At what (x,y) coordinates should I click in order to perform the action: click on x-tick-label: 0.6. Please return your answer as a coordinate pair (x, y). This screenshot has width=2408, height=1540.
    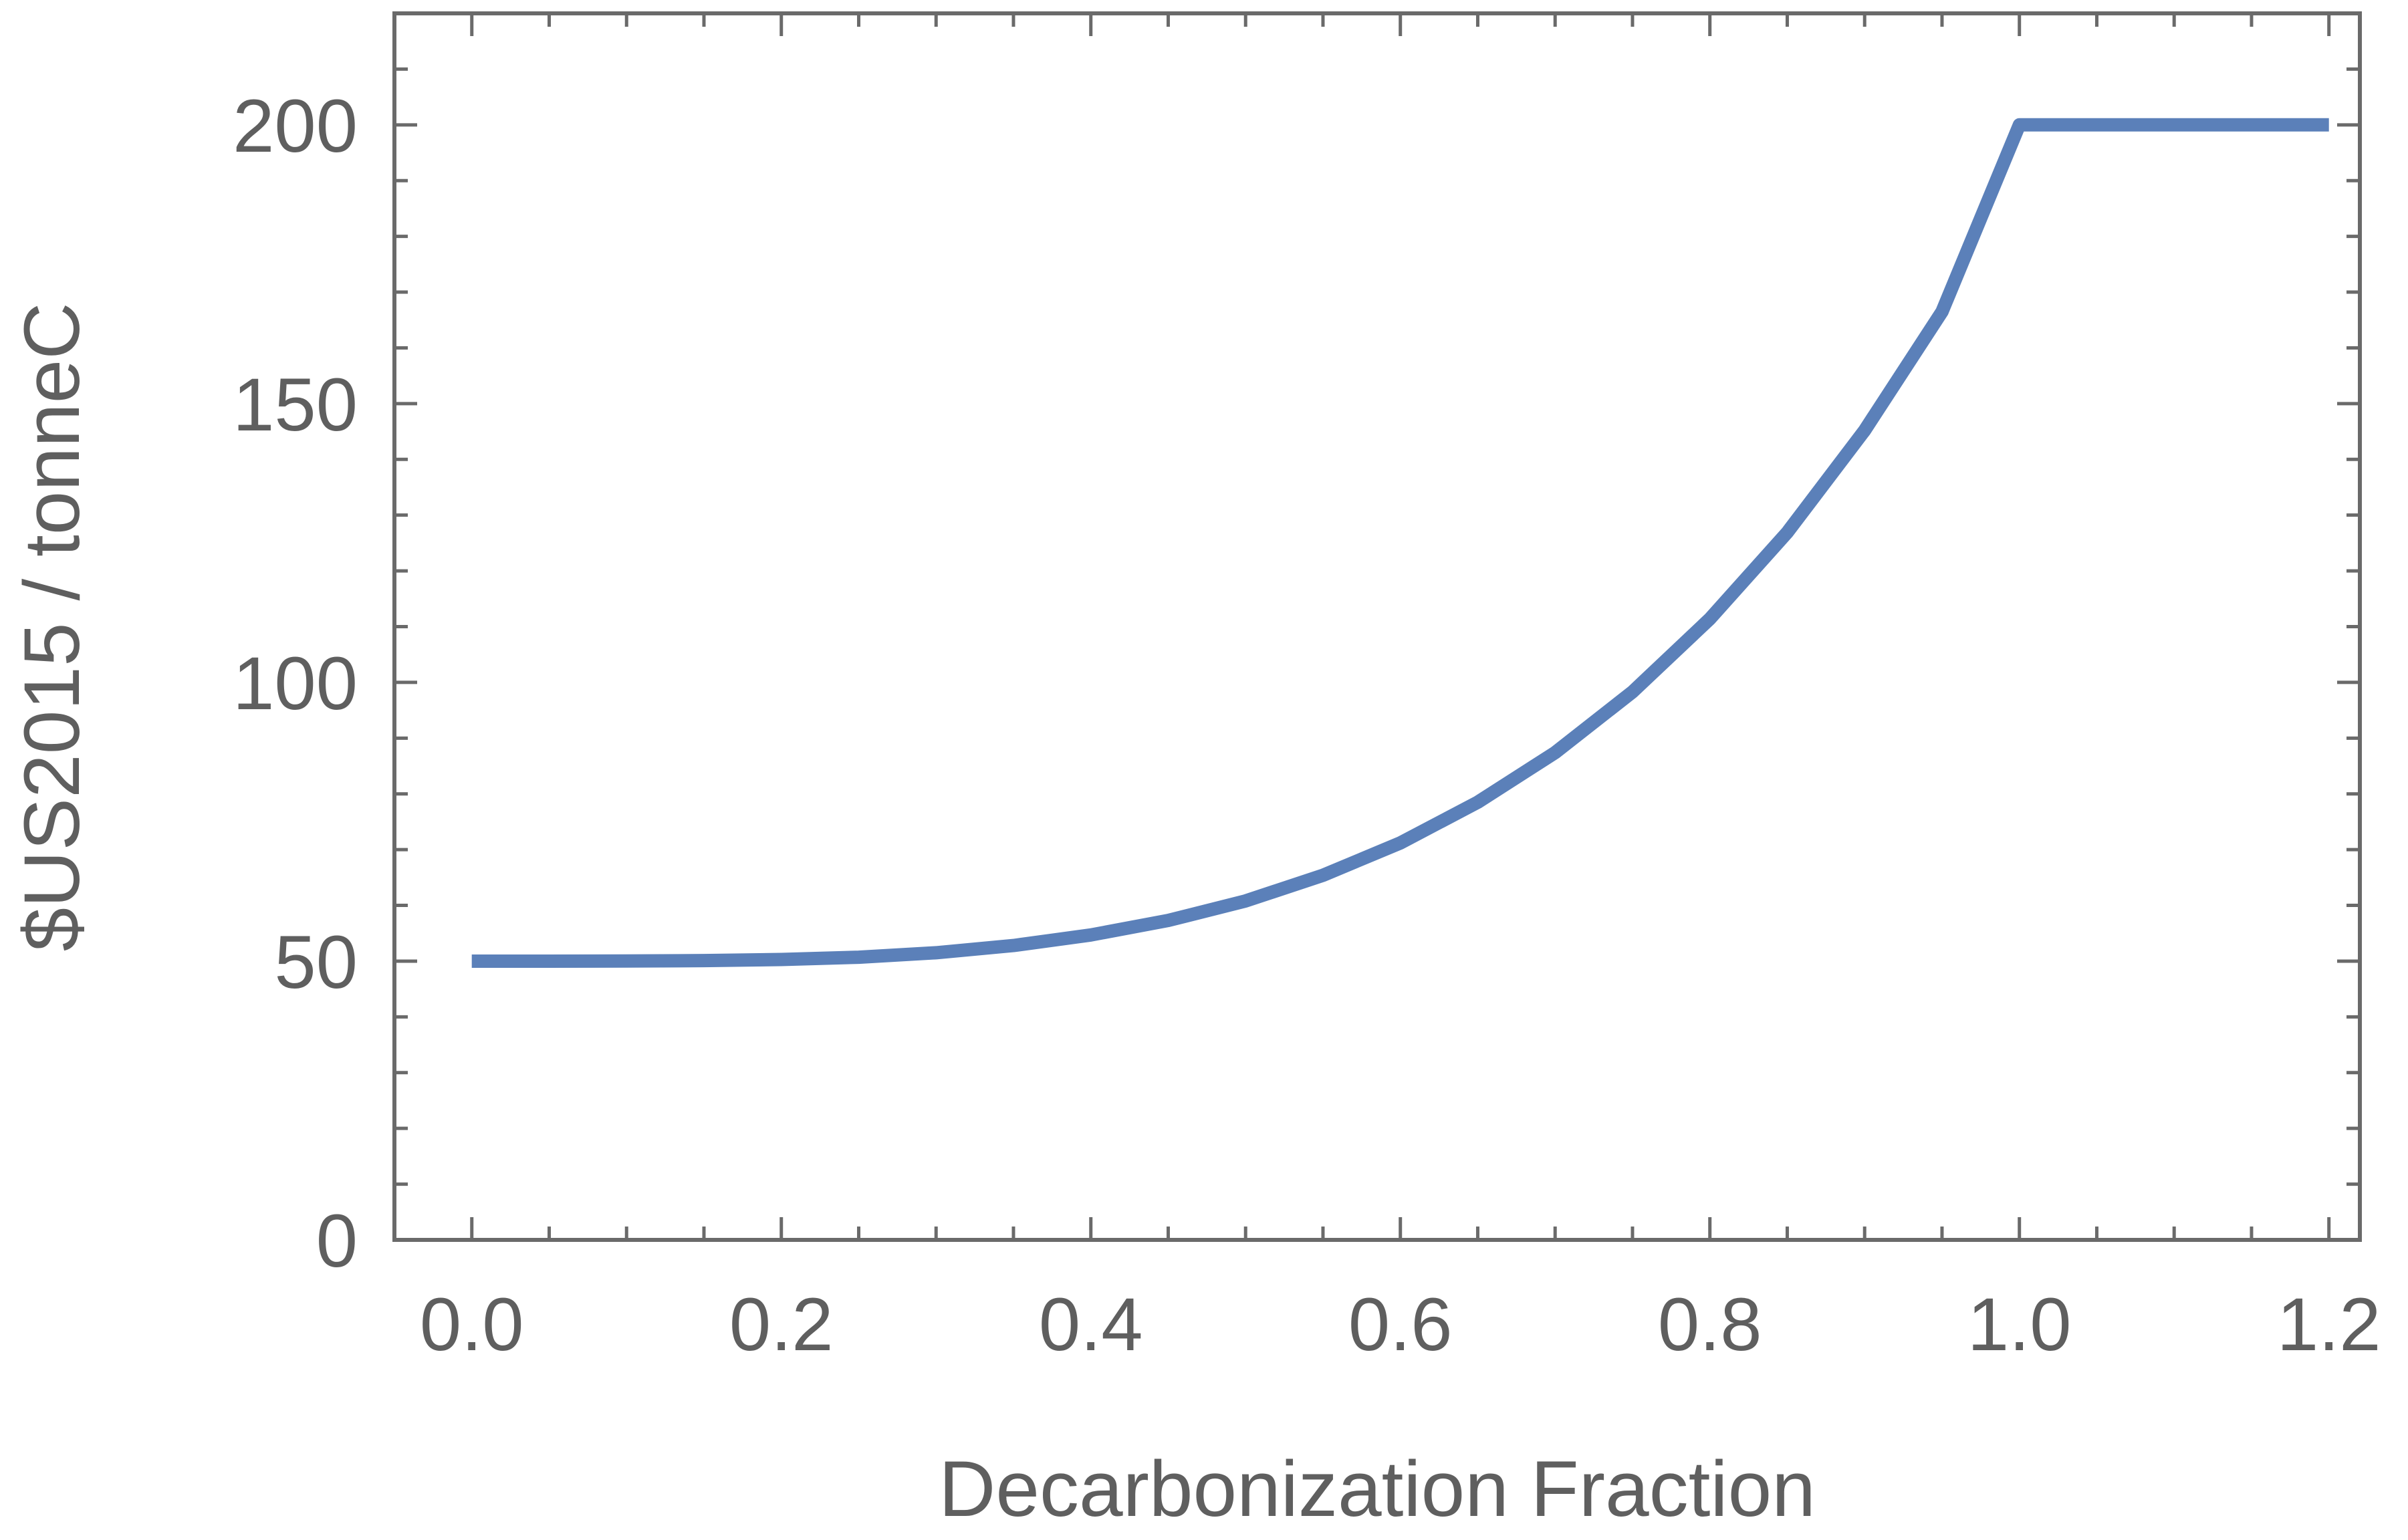
    Looking at the image, I should click on (1400, 1324).